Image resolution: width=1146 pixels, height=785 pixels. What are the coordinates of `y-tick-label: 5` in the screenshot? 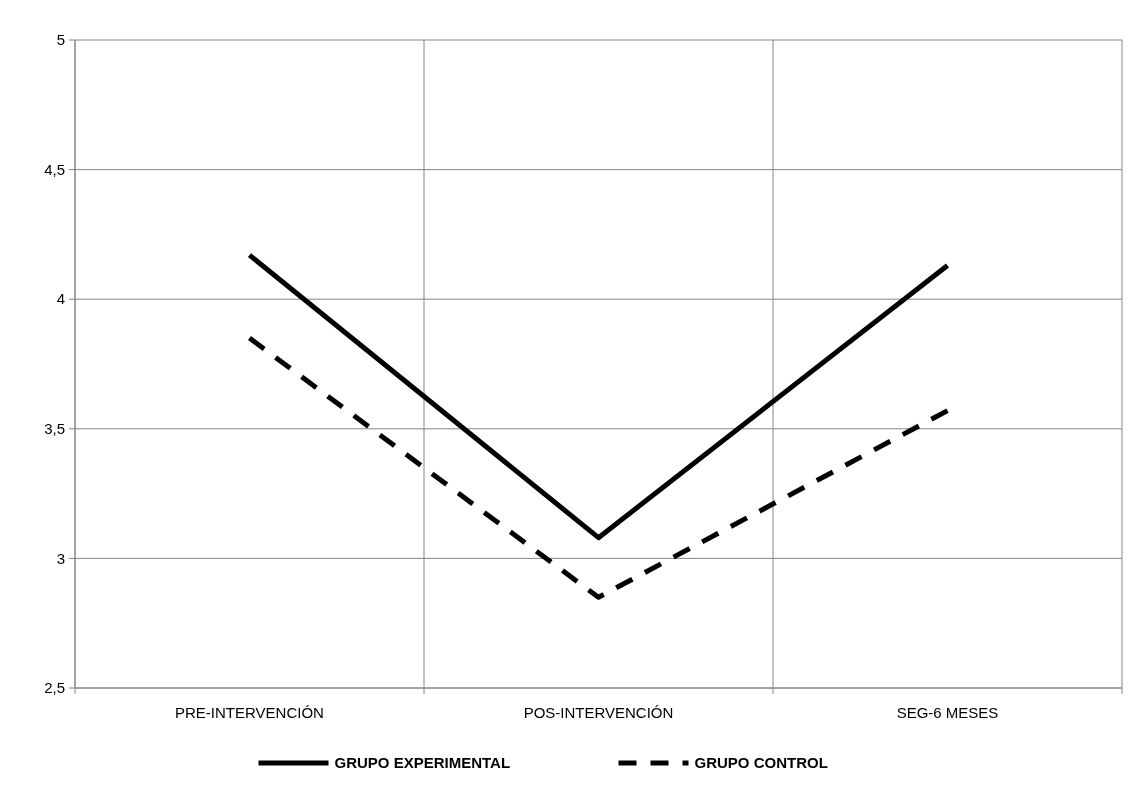 It's located at (60, 40).